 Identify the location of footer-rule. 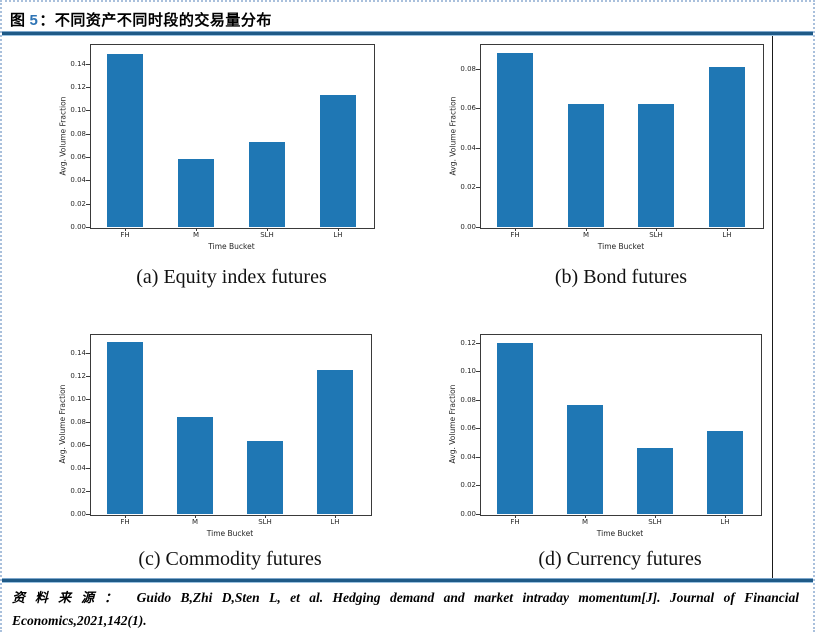
(407, 580).